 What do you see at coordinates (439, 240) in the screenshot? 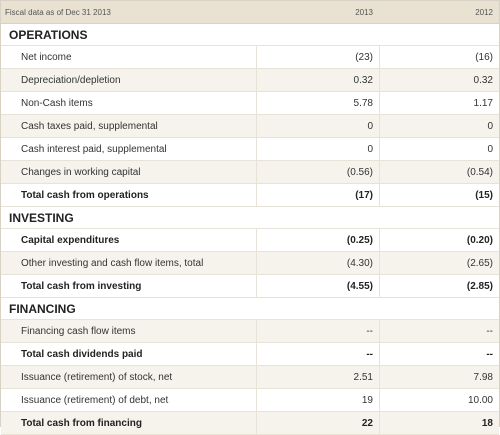
I see `row-value-2012: (0.20)` at bounding box center [439, 240].